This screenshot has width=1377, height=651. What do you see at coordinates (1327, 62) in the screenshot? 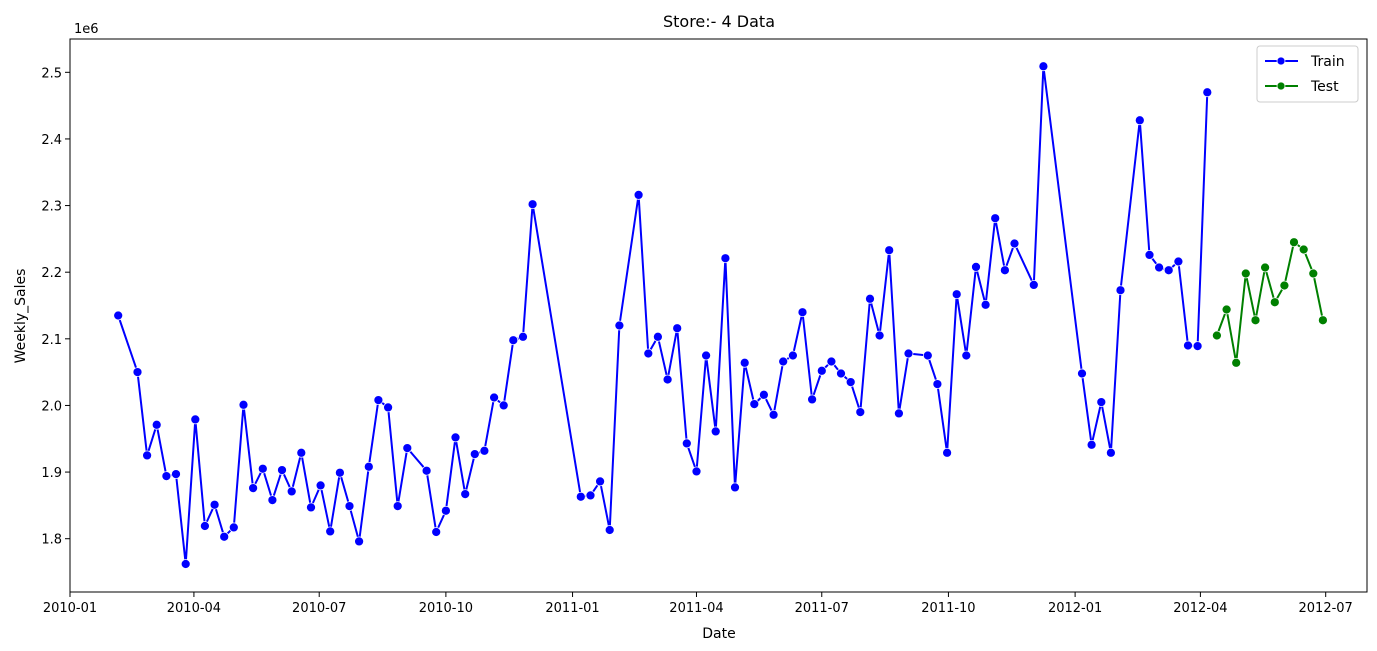
I see `legend-train-label: Train` at bounding box center [1327, 62].